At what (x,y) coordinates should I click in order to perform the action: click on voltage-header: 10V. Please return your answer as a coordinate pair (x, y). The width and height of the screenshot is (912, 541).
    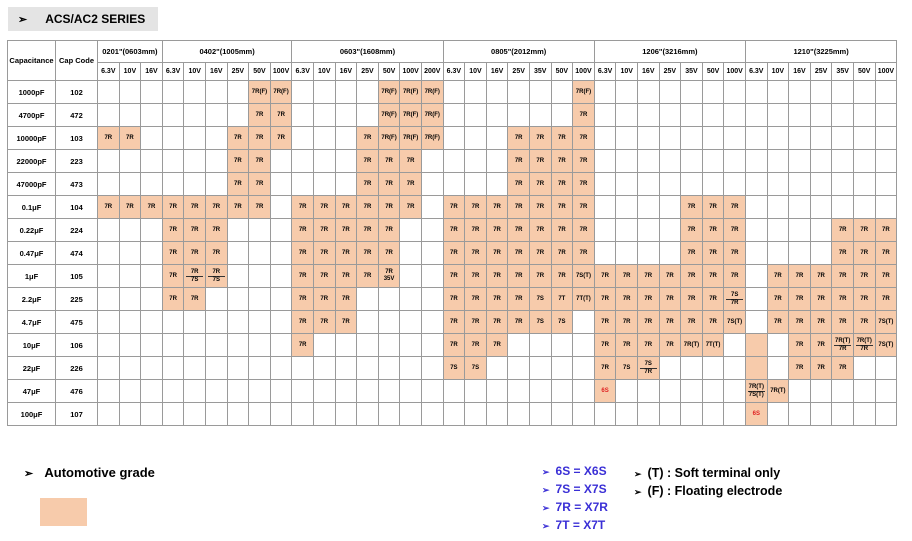
    Looking at the image, I should click on (778, 71).